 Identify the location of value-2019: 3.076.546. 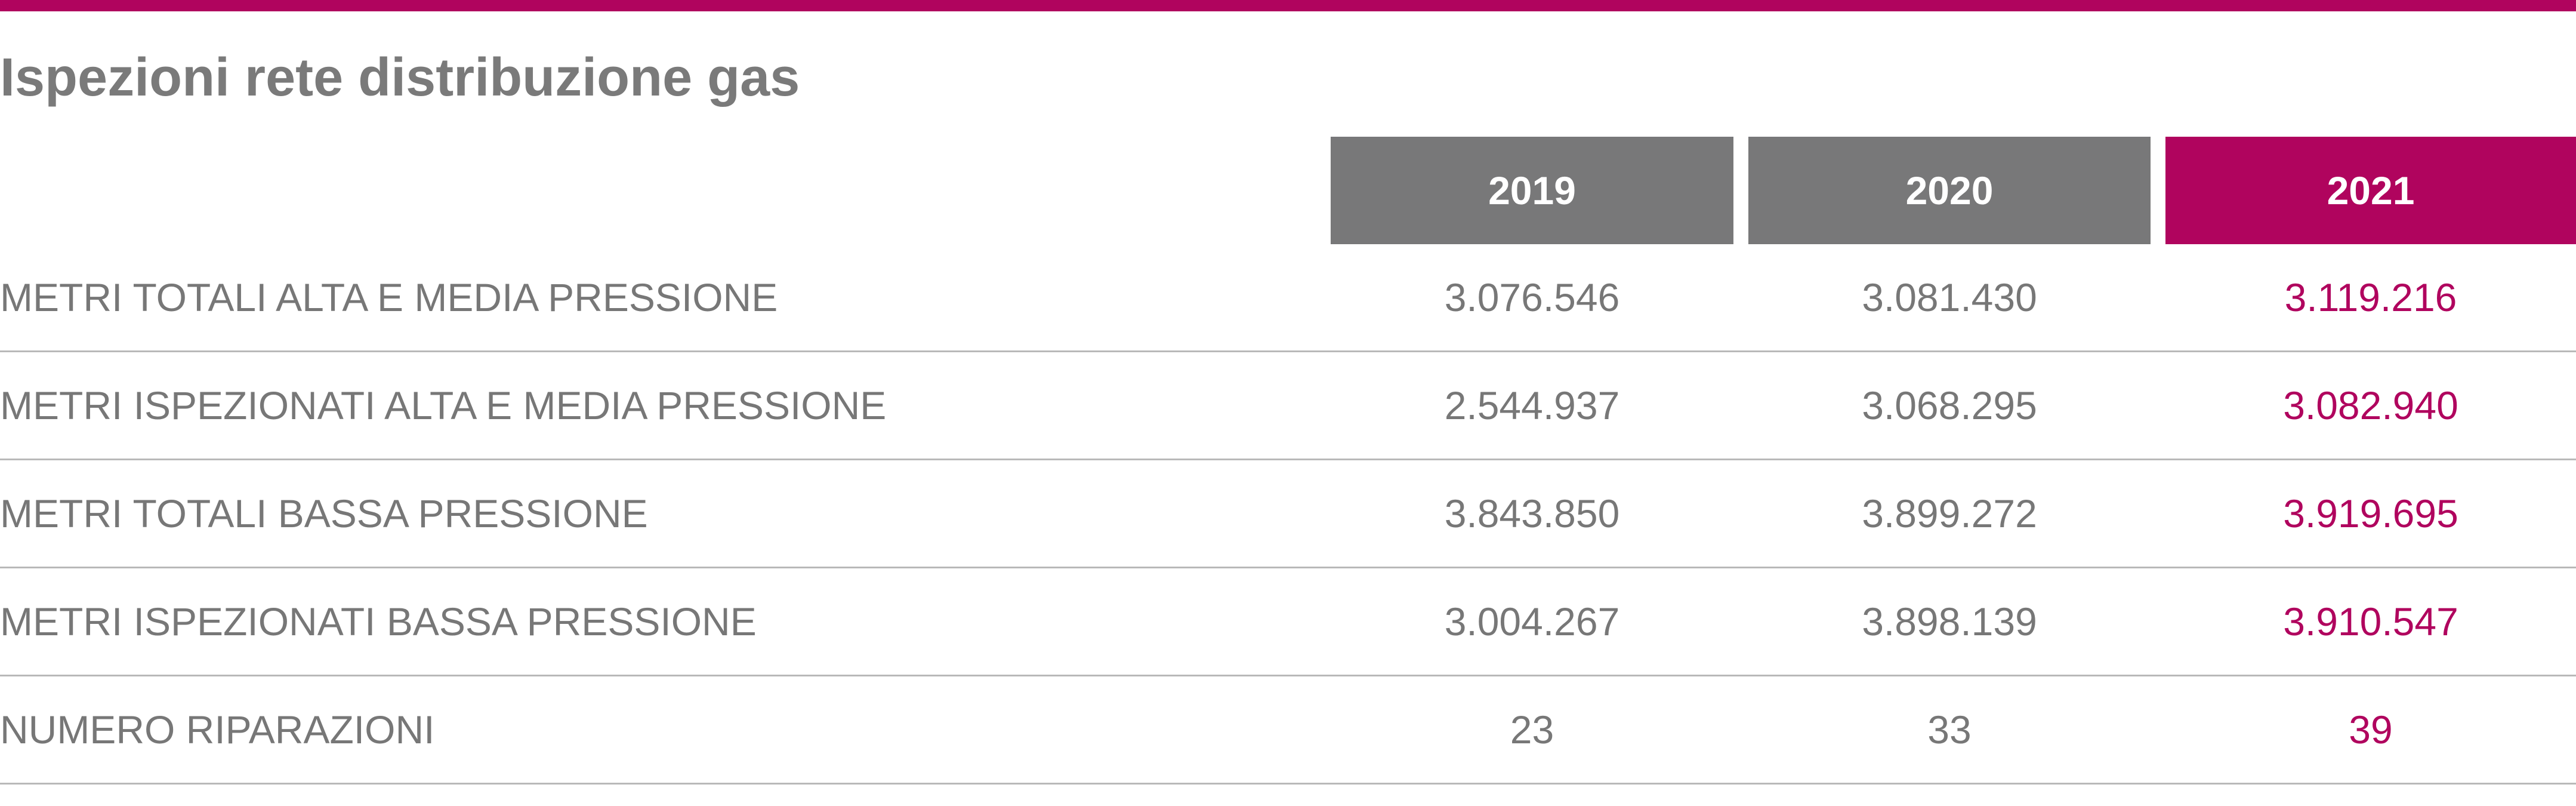
(1532, 297).